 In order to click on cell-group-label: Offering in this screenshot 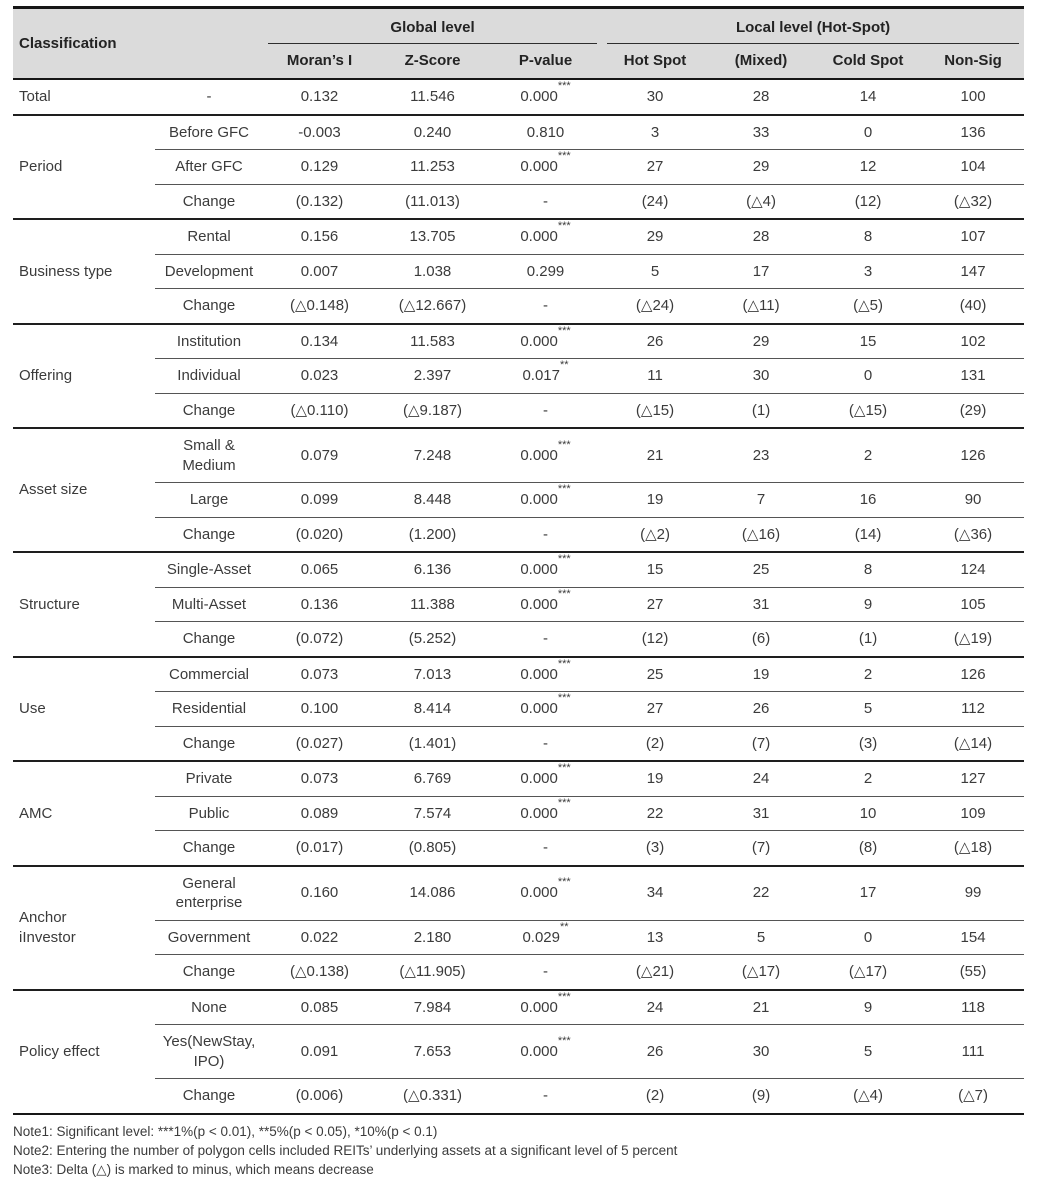, I will do `click(84, 375)`.